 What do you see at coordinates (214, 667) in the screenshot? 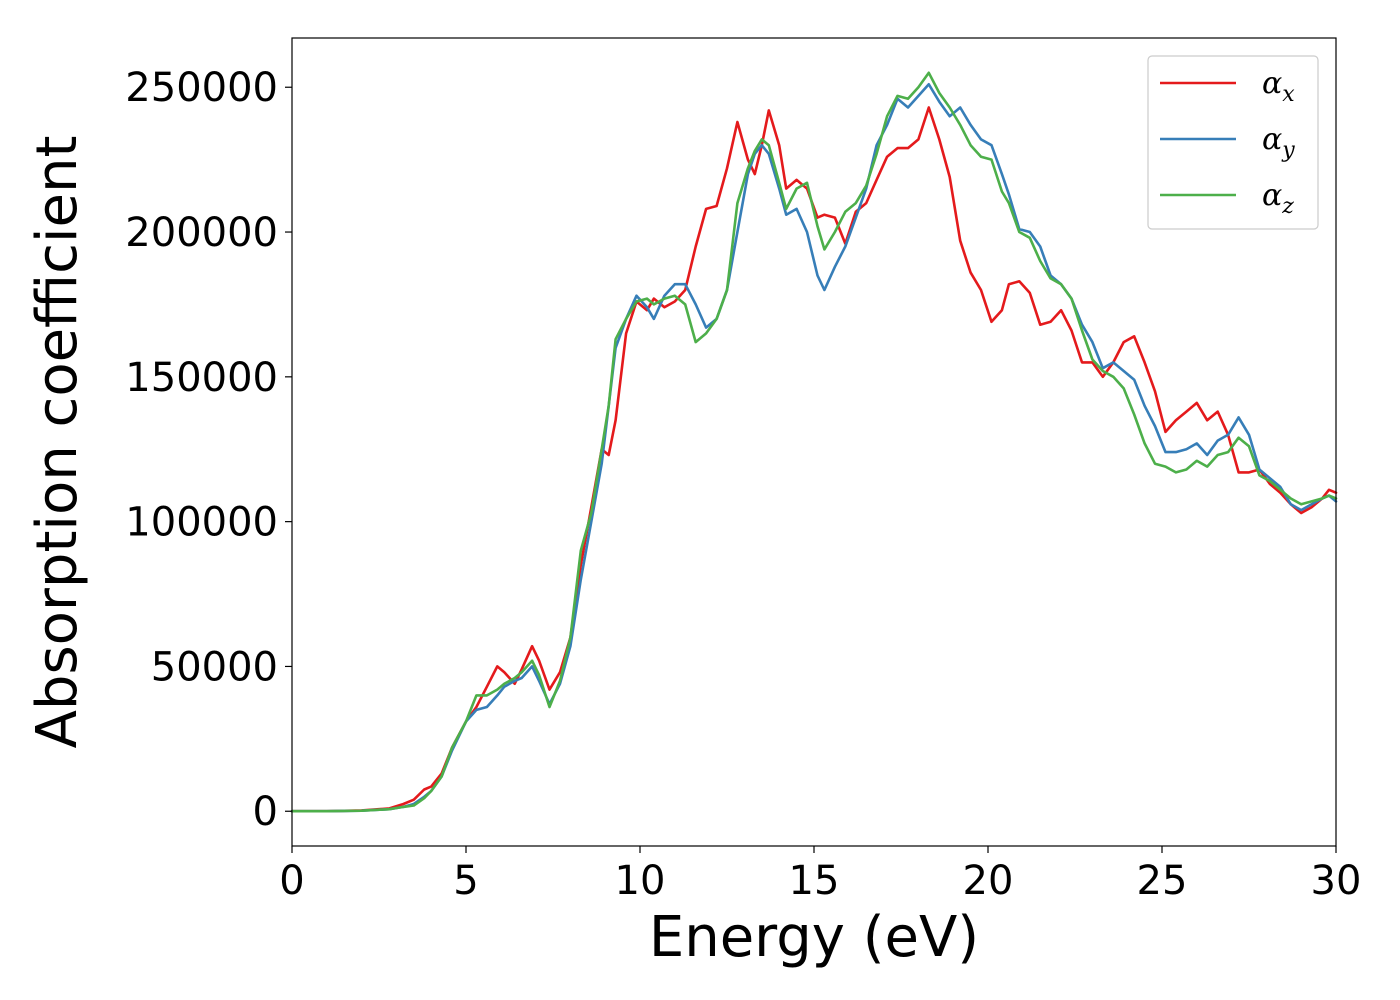
I see `y-tick-label: 50000` at bounding box center [214, 667].